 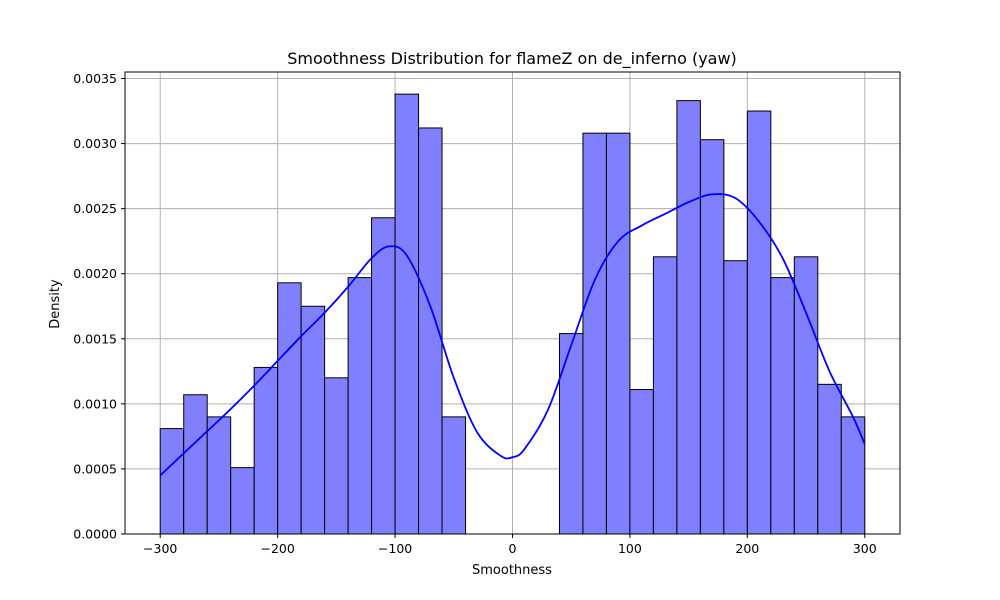 What do you see at coordinates (95, 468) in the screenshot?
I see `y-tick-label: 0.0005` at bounding box center [95, 468].